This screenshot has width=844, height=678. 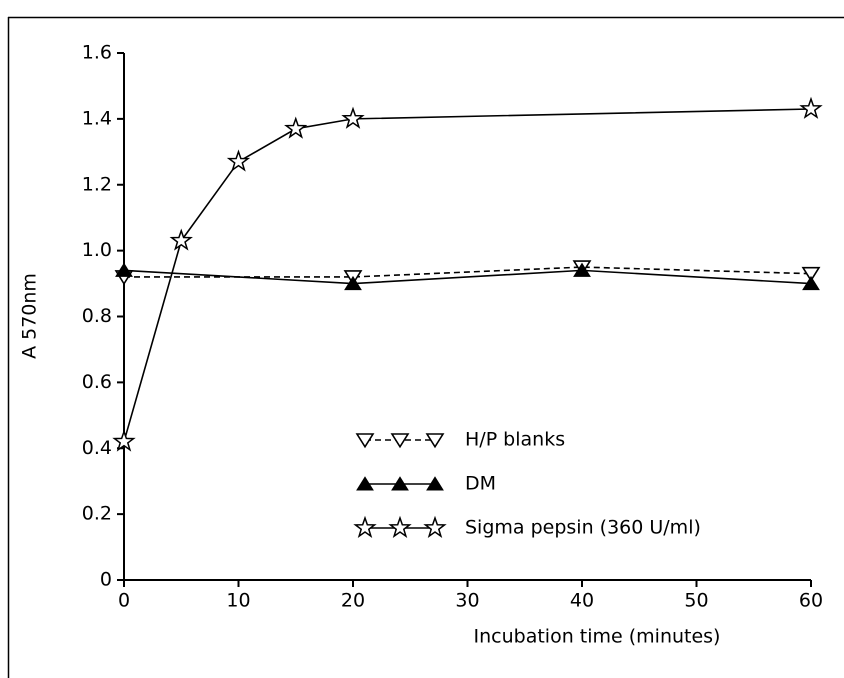 I want to click on y-axis-label: A 570nm, so click(x=30, y=316).